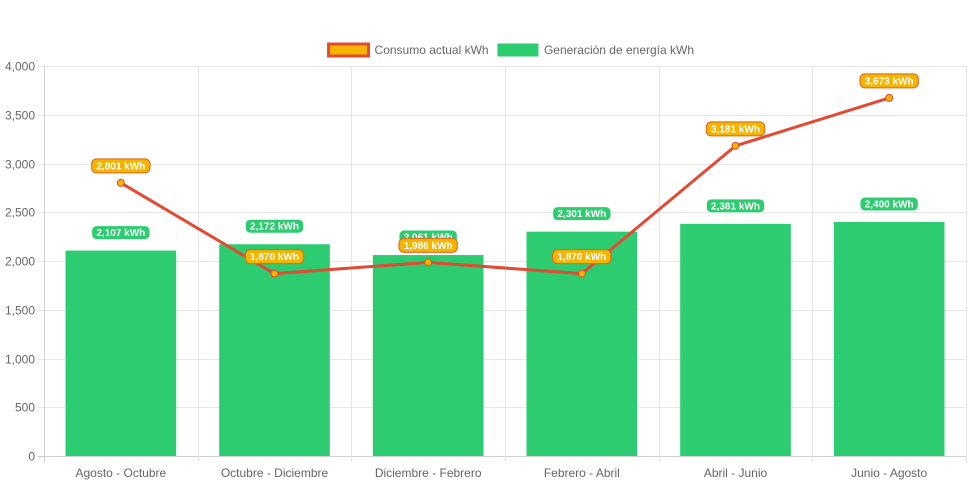 The width and height of the screenshot is (971, 485). I want to click on bar-data-label-text: 2,400 kWh, so click(889, 205).